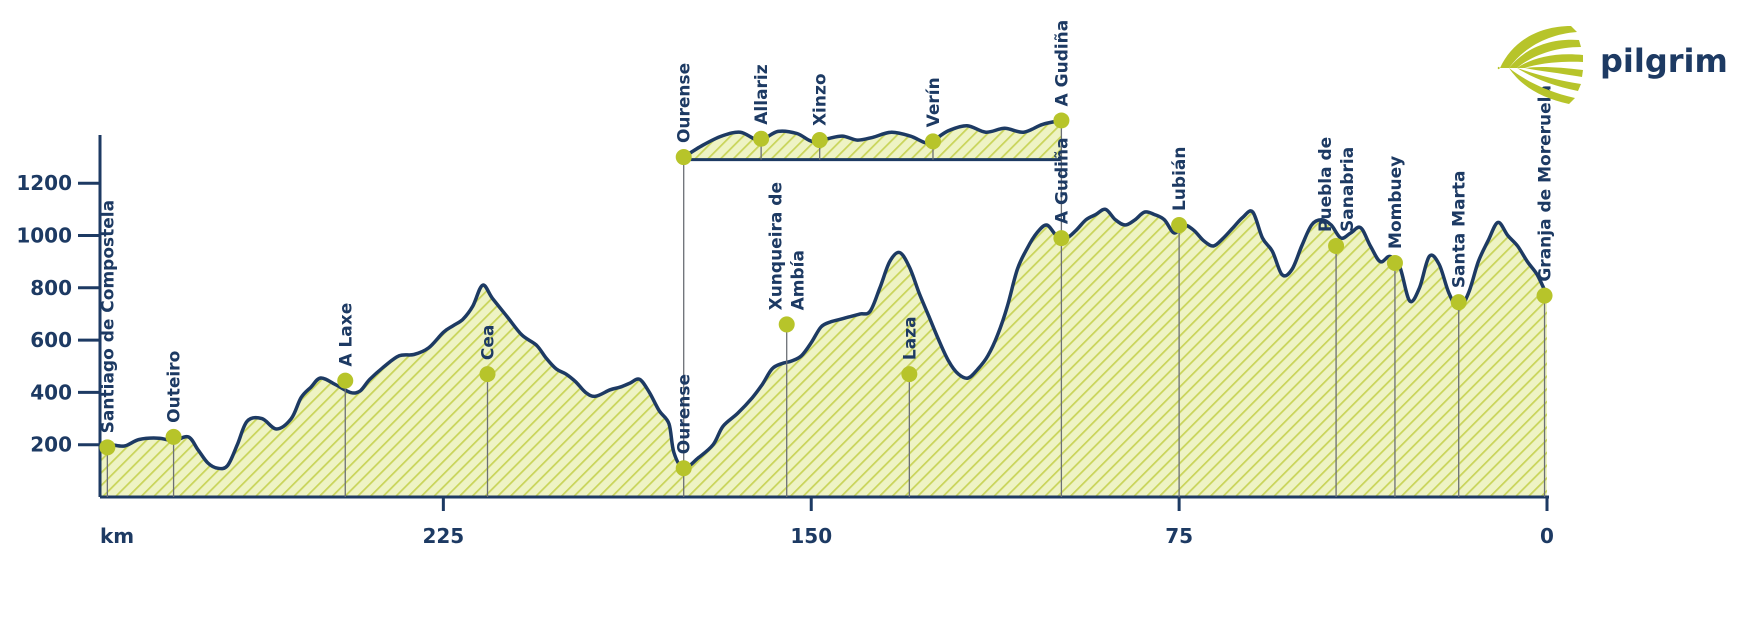  Describe the element at coordinates (44, 183) in the screenshot. I see `y-tick-label: 1200` at that location.